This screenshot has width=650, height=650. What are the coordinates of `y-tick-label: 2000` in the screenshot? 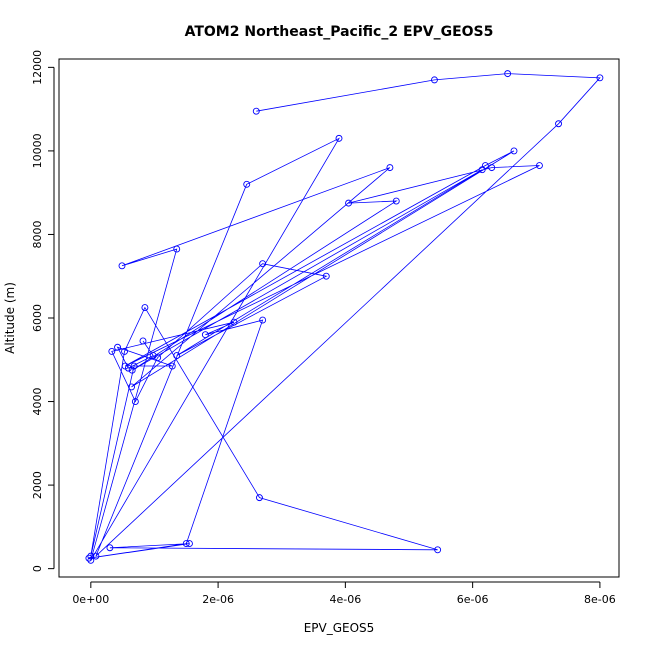 It's located at (37, 485).